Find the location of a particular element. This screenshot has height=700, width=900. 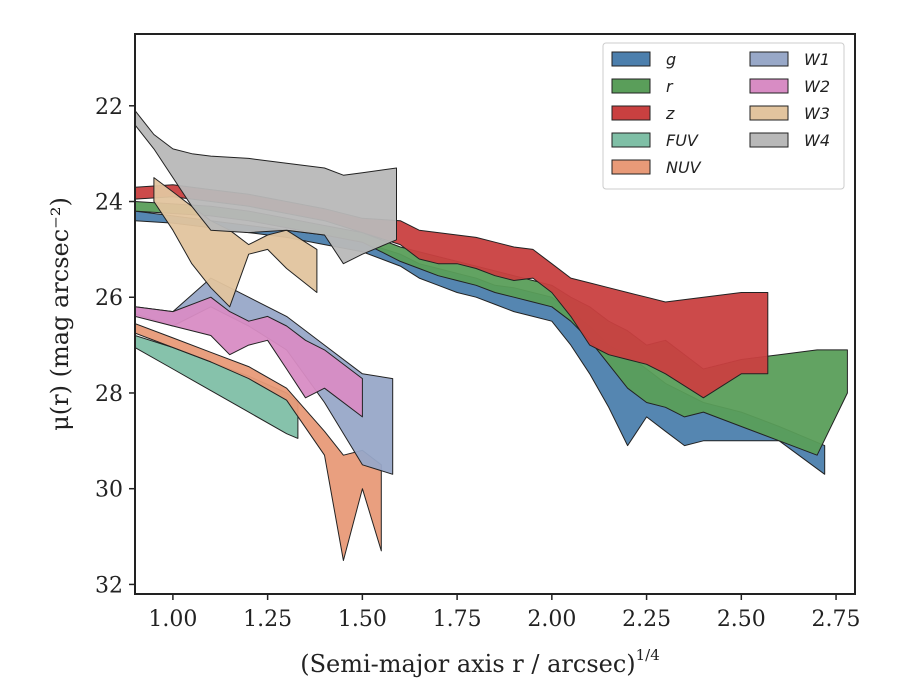

x-tick-label: 2.75 is located at coordinates (836, 619).